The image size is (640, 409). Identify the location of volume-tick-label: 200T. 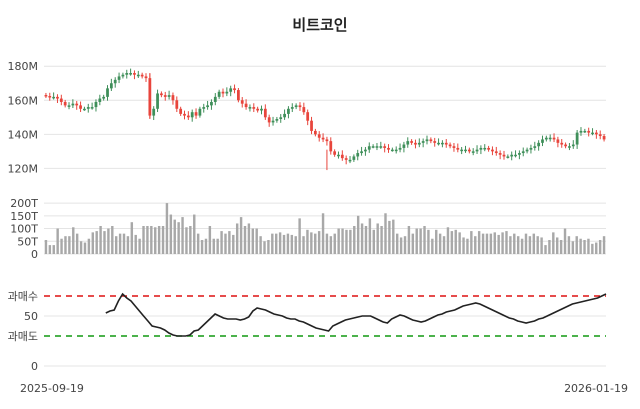
(24, 203).